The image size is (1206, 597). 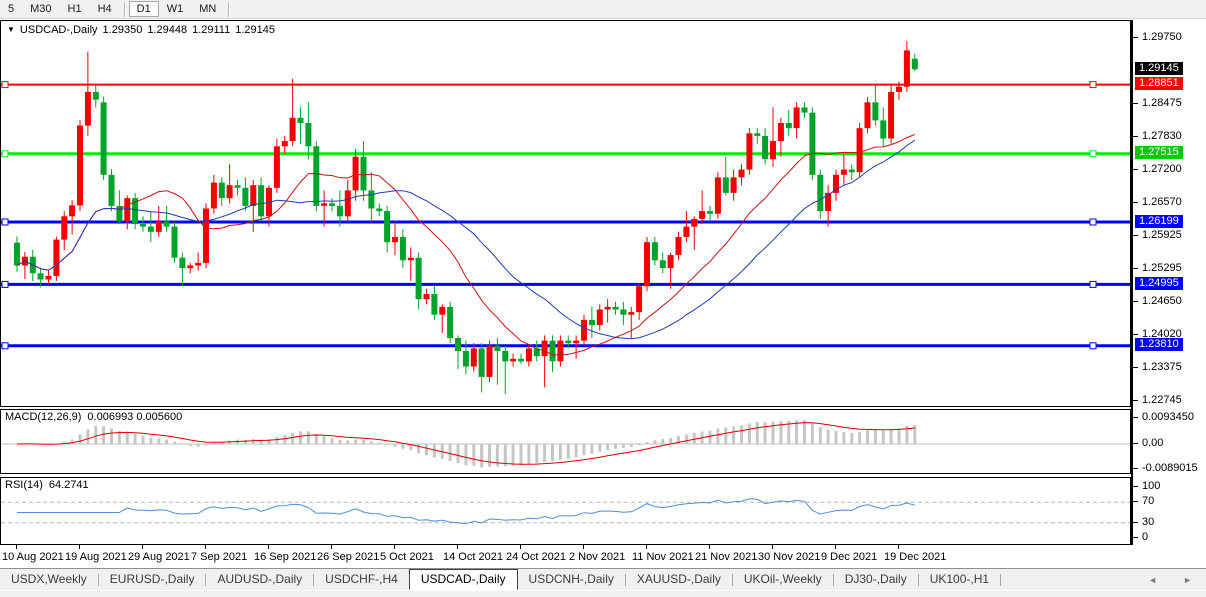 I want to click on timeframe-button-m30: M30, so click(x=41, y=9).